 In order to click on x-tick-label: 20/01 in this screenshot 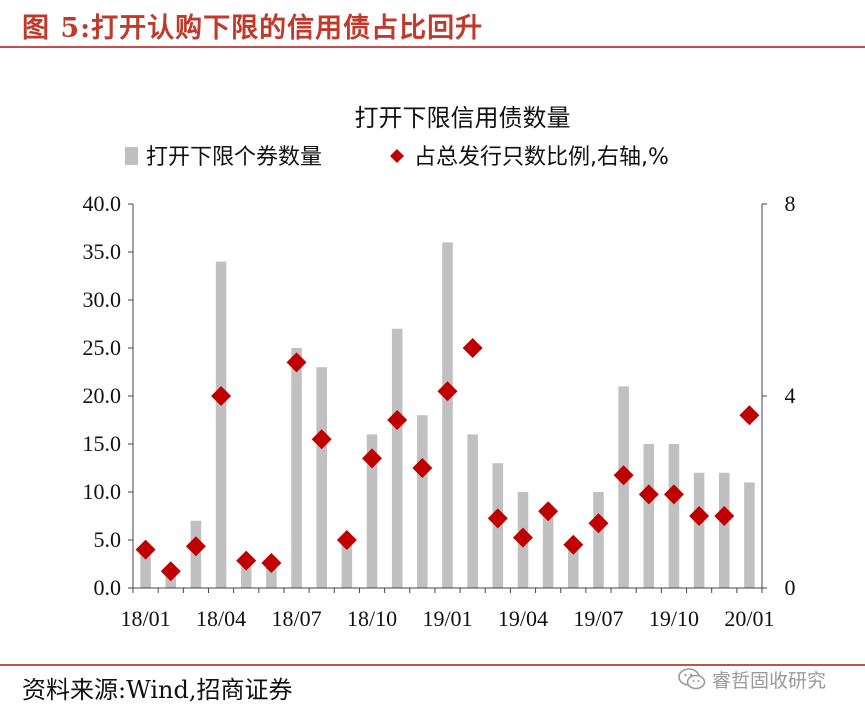, I will do `click(749, 618)`.